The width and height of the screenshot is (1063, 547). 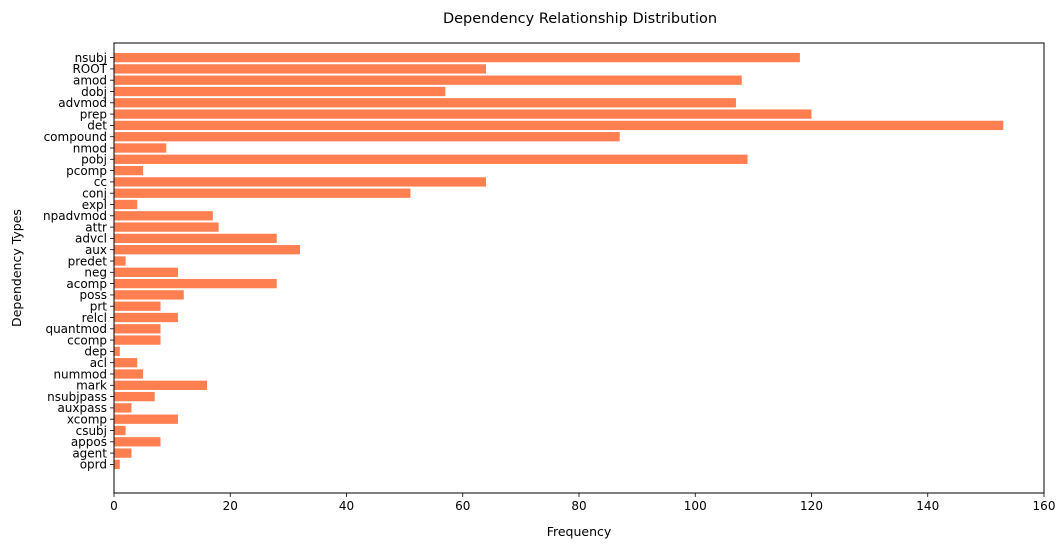 I want to click on bar-xcomp, so click(x=146, y=419).